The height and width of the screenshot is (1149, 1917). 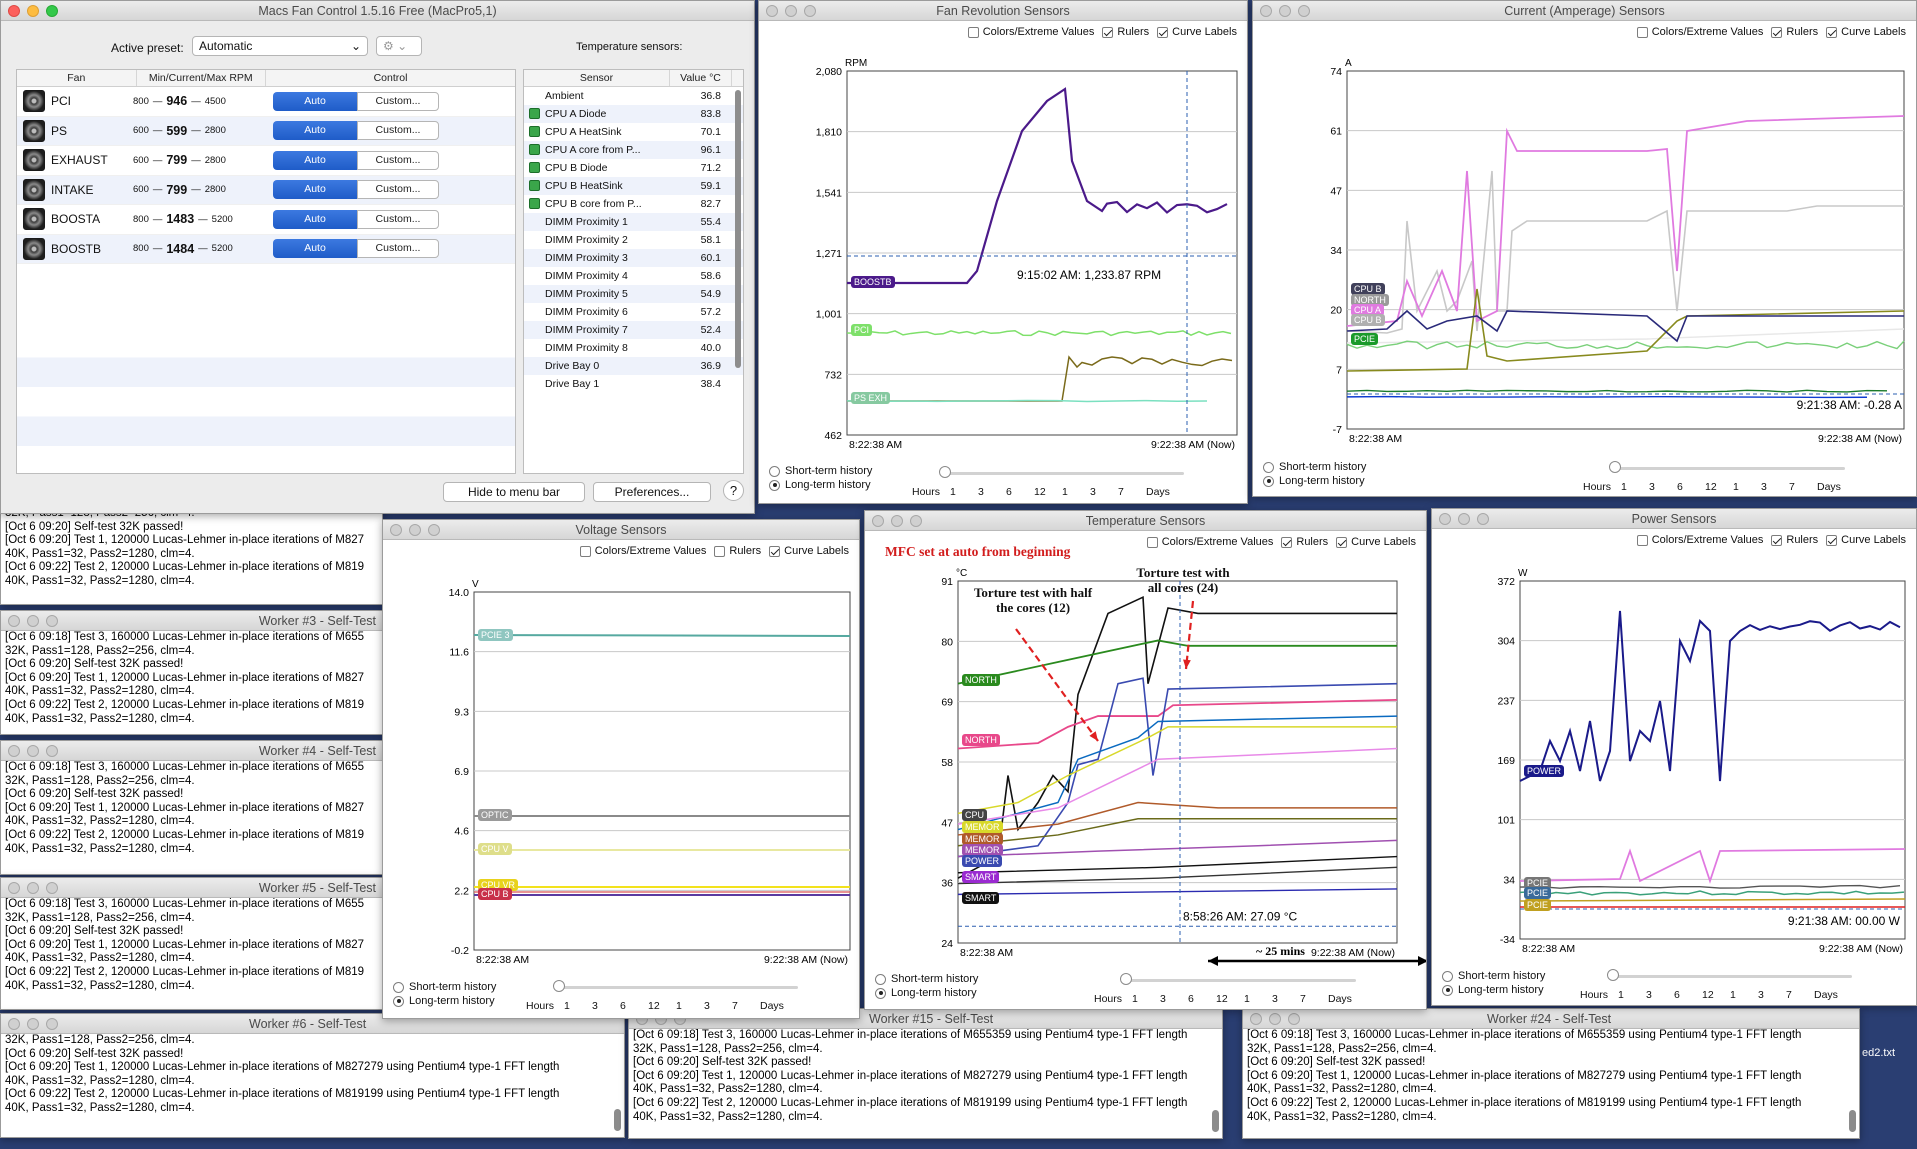 I want to click on sensor-row: CPU A Diode 83.8, so click(x=633, y=114).